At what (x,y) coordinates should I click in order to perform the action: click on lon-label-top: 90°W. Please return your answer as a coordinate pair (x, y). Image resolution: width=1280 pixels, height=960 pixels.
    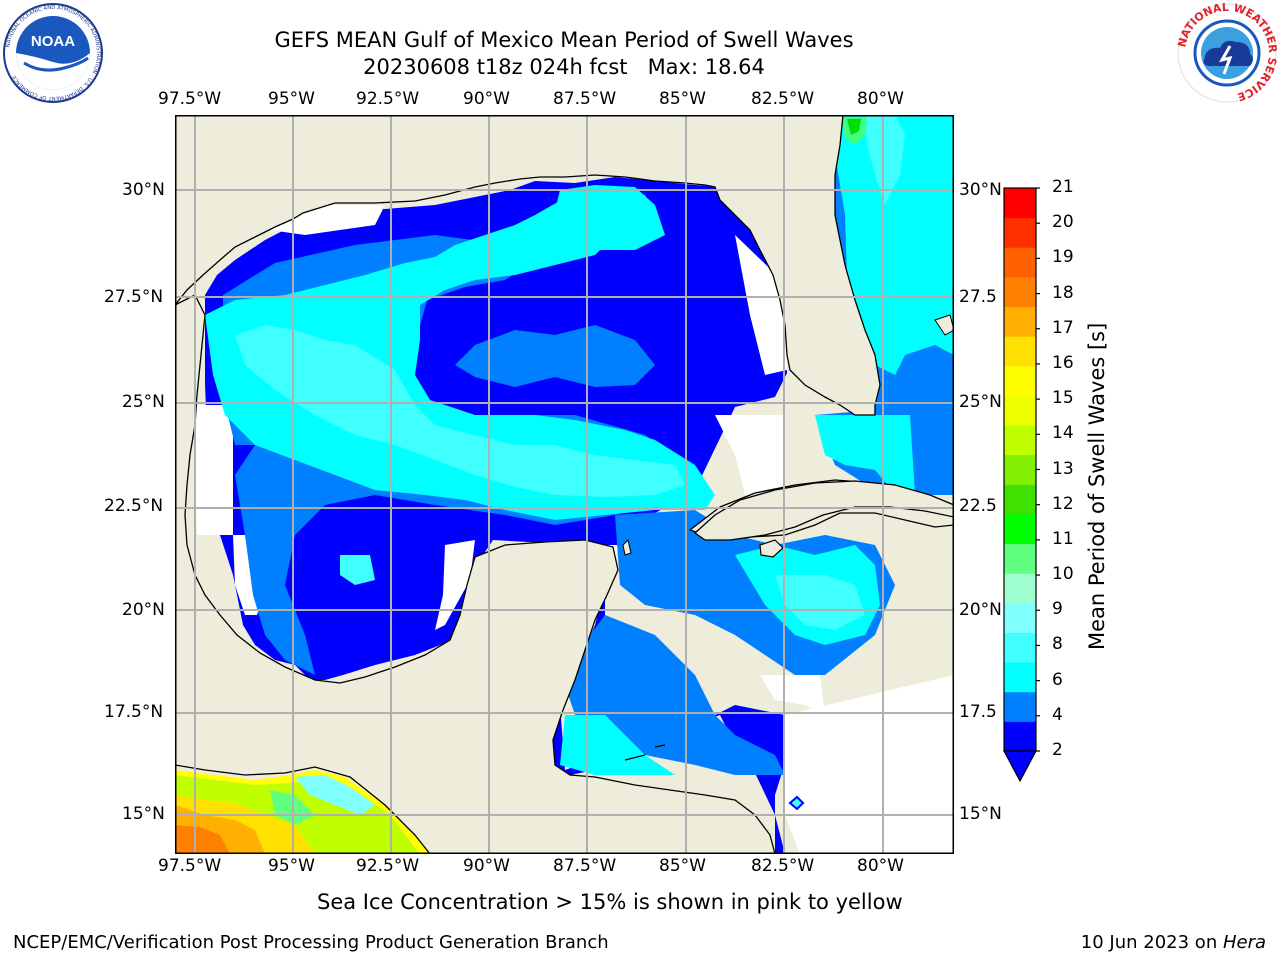
    Looking at the image, I should click on (486, 99).